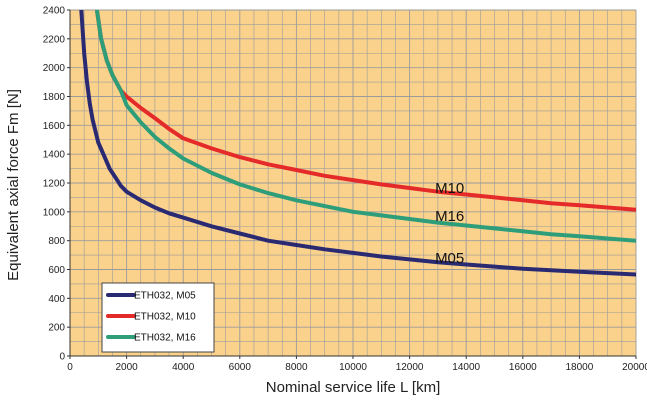 This screenshot has width=647, height=402. Describe the element at coordinates (54, 68) in the screenshot. I see `y-tick-label: 2000` at that location.